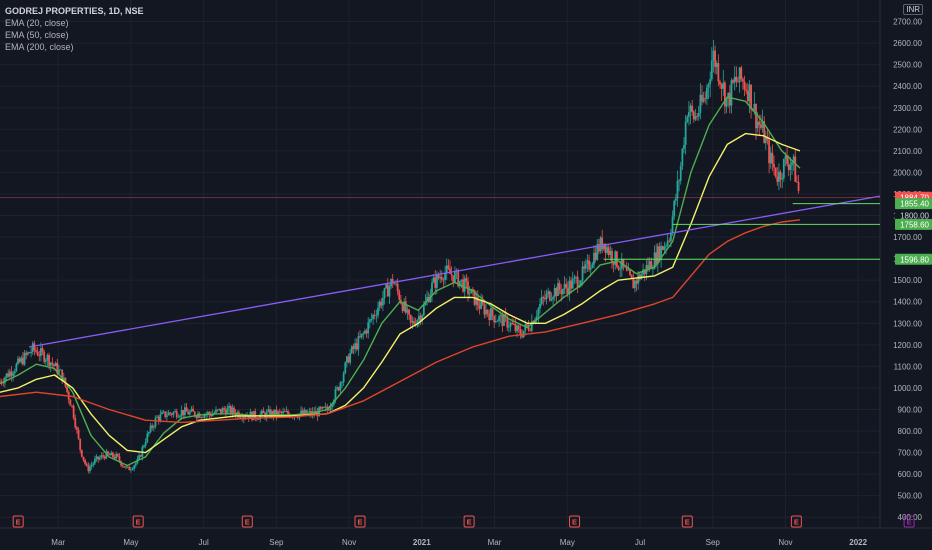  What do you see at coordinates (913, 9) in the screenshot?
I see `currency-badge: INR` at bounding box center [913, 9].